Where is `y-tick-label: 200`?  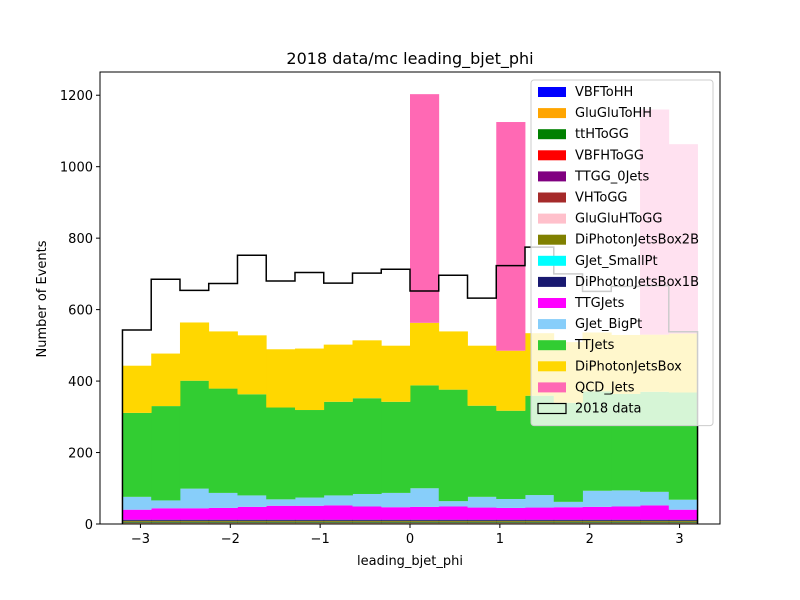 y-tick-label: 200 is located at coordinates (80, 454).